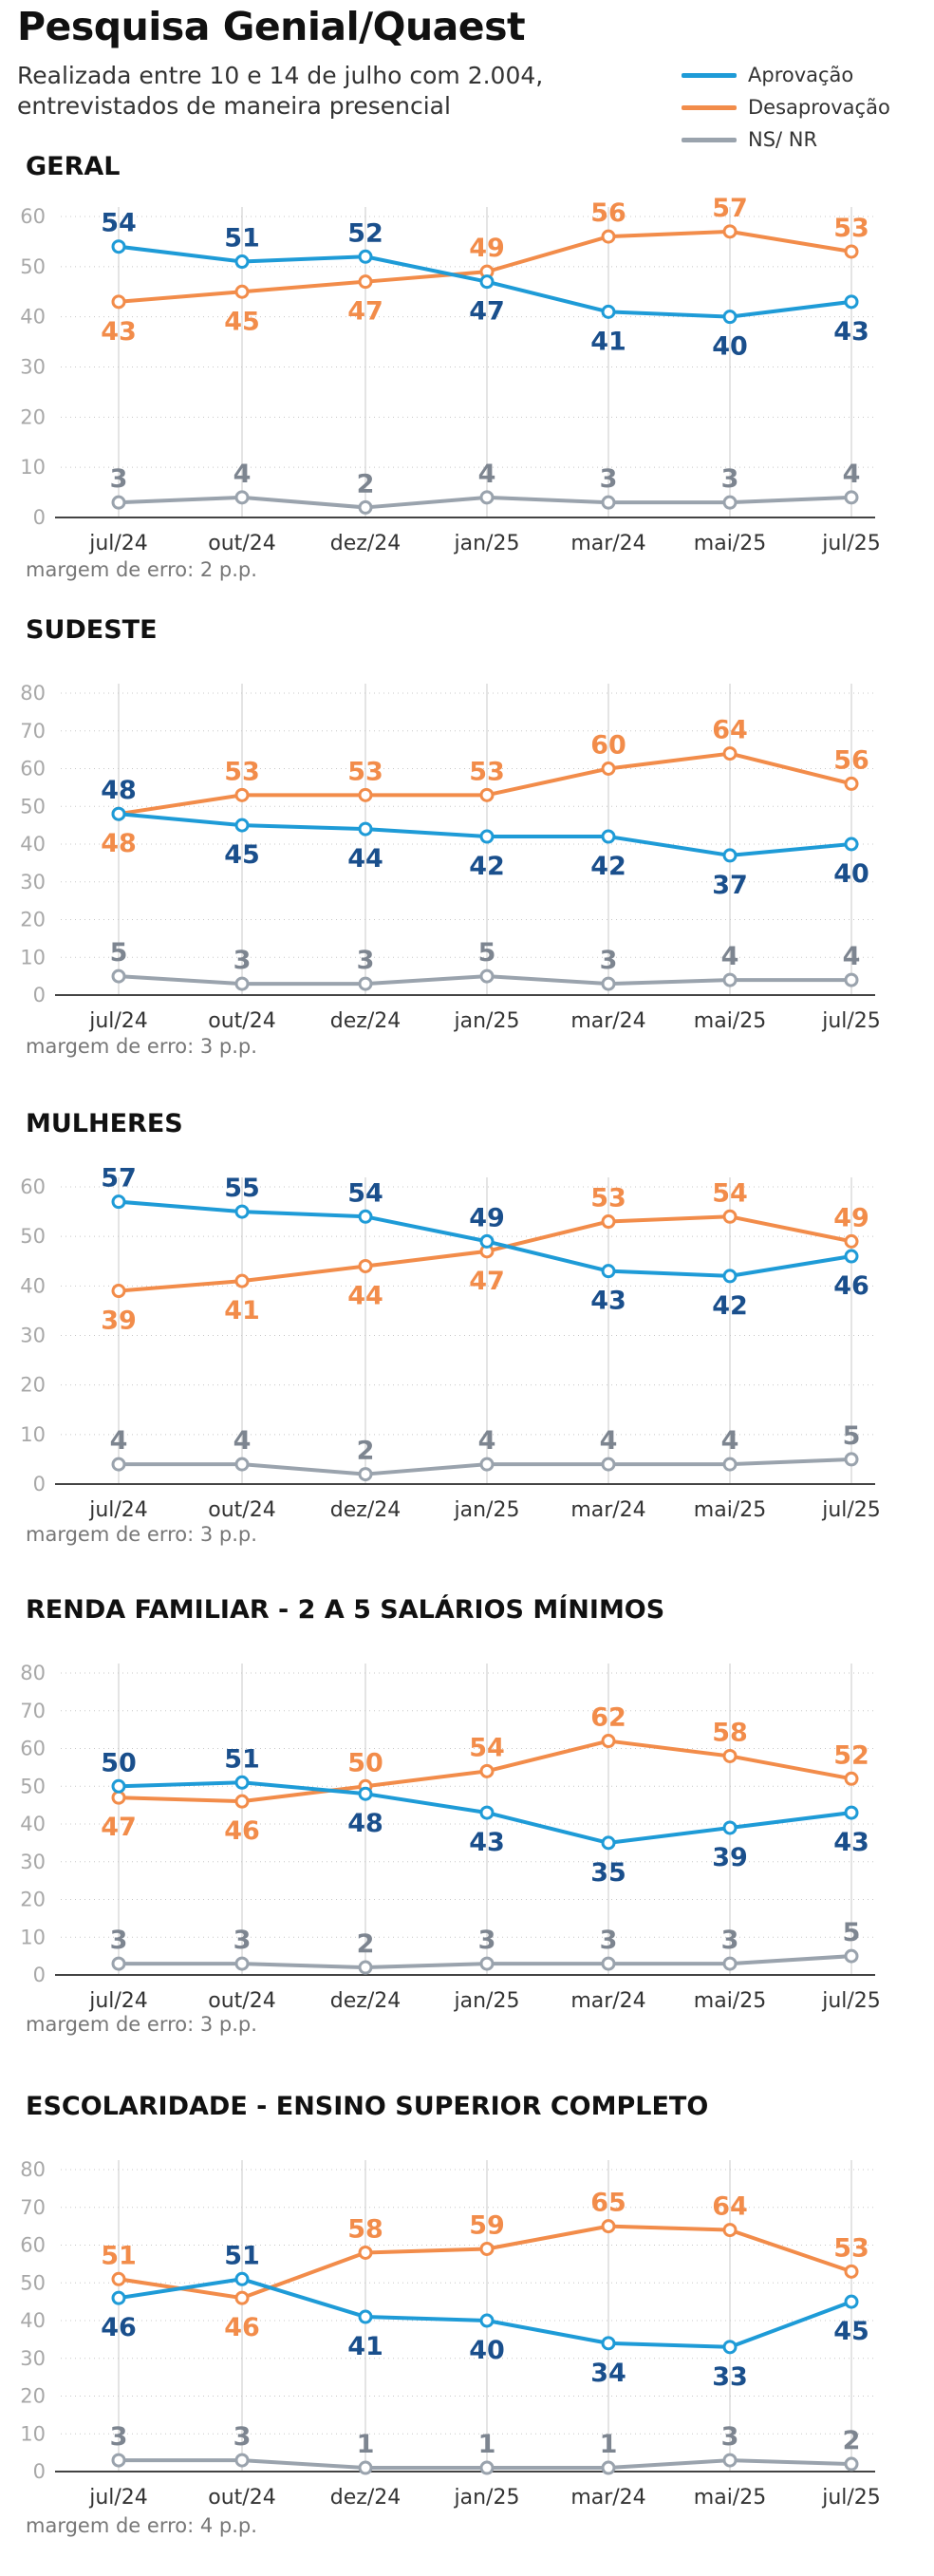  I want to click on chart-title: MULHERES, so click(104, 1123).